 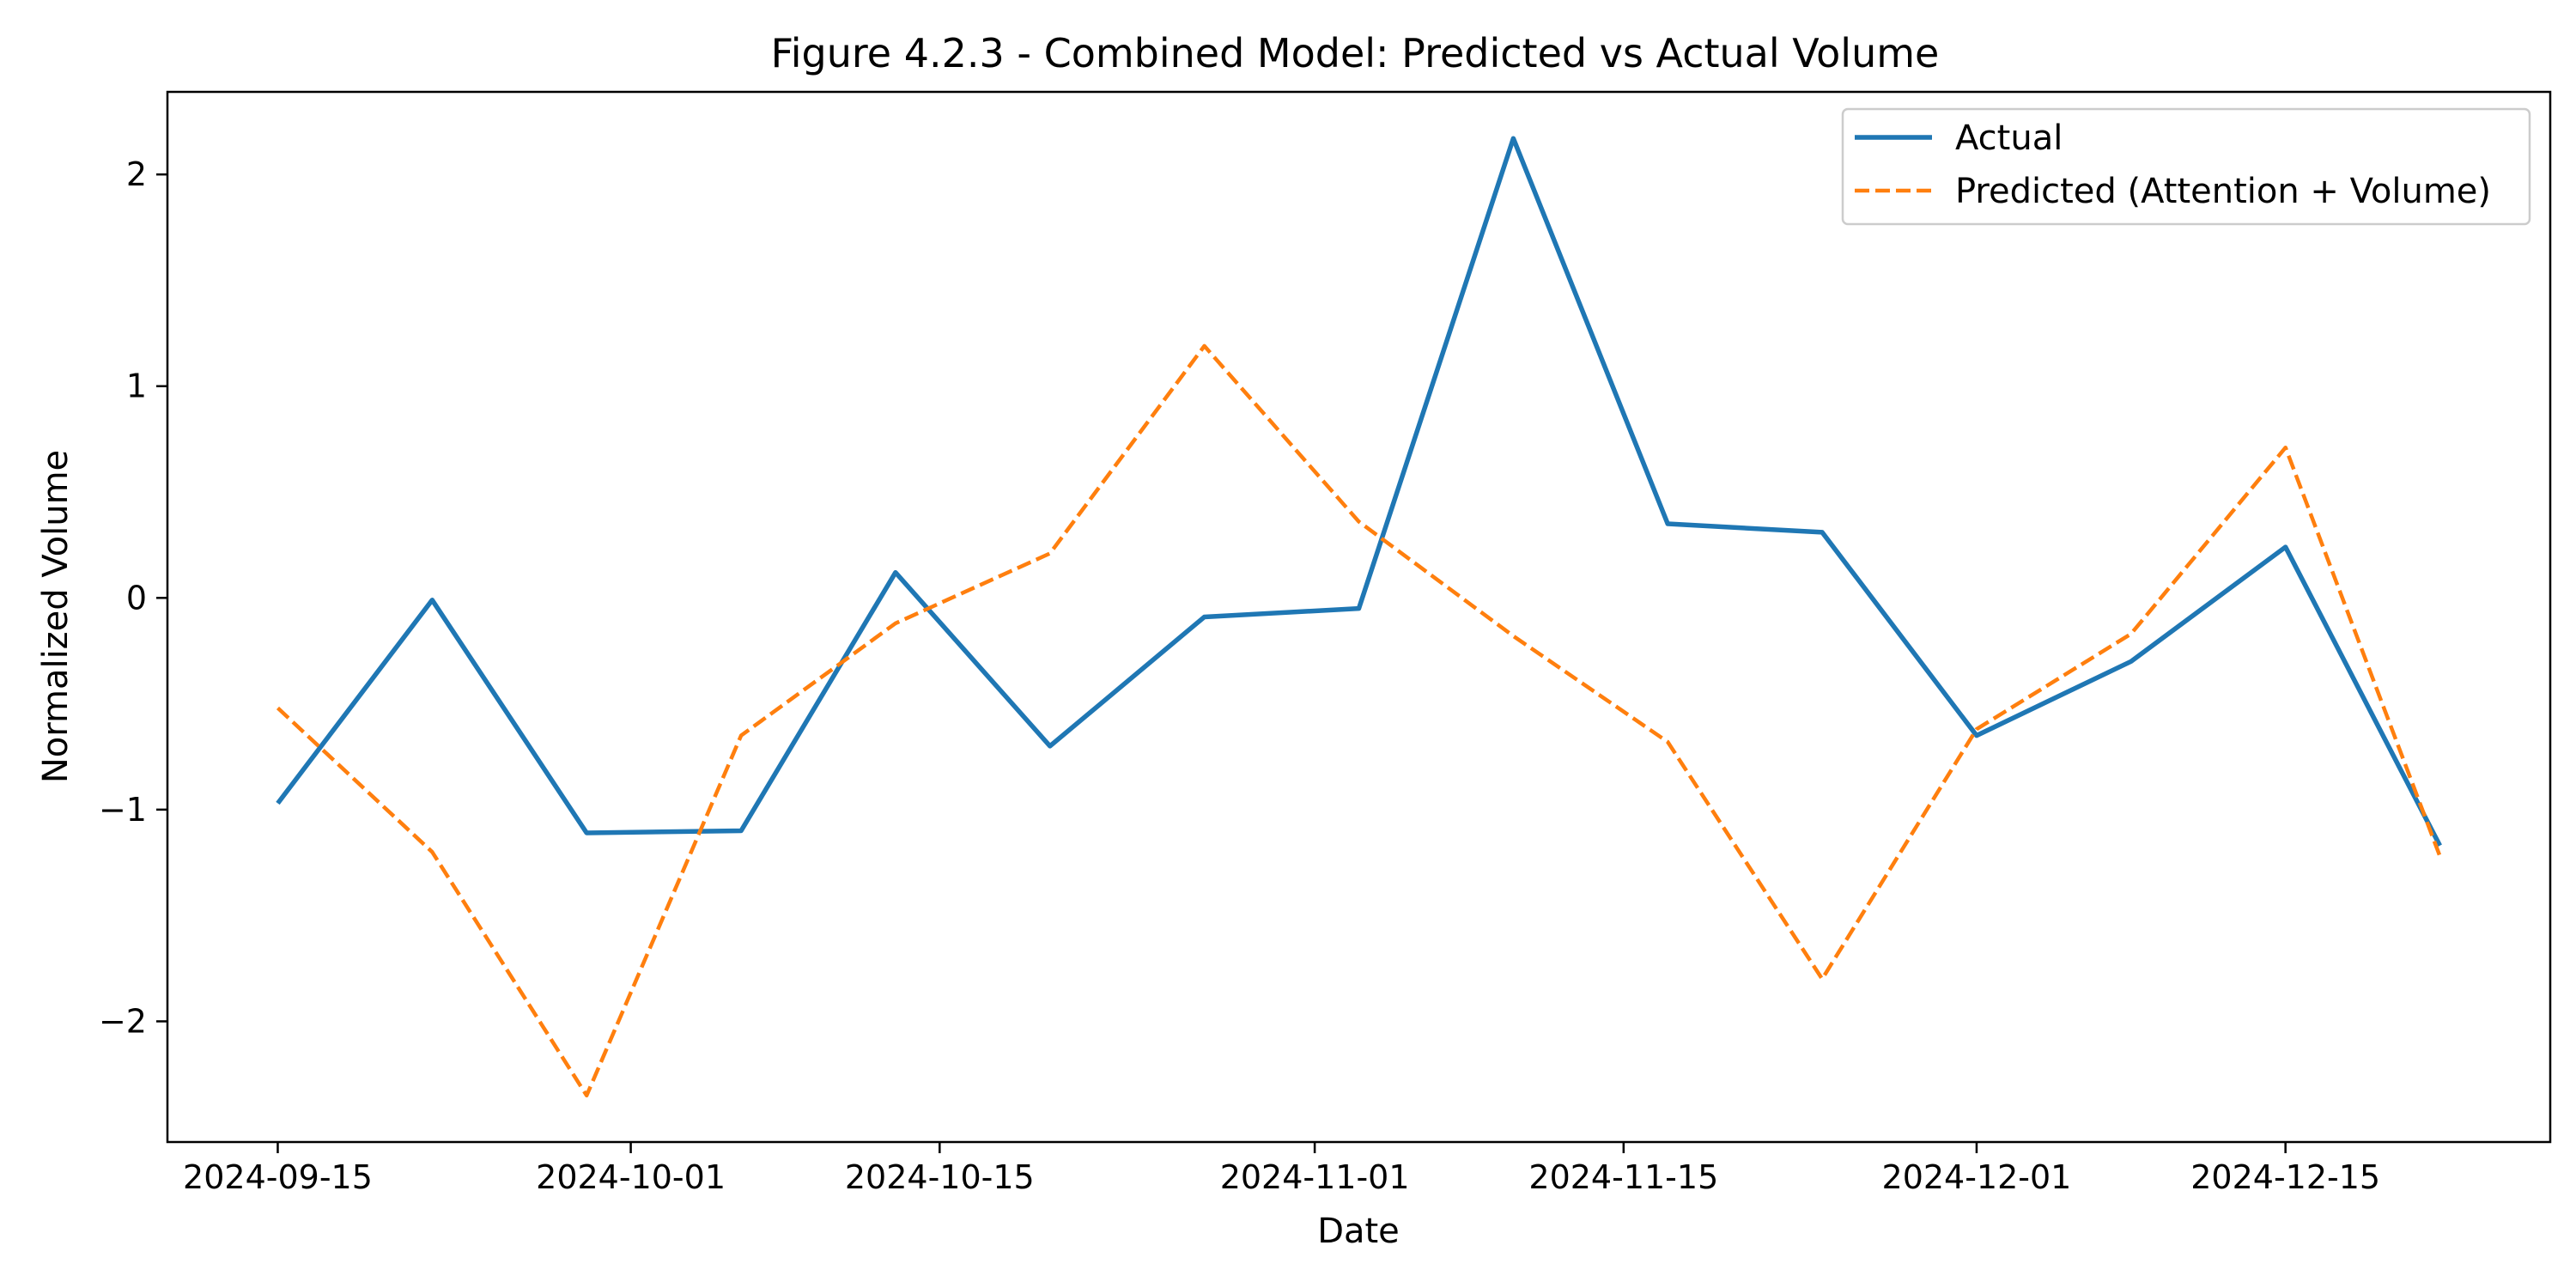 I want to click on legend-frame, so click(x=2186, y=166).